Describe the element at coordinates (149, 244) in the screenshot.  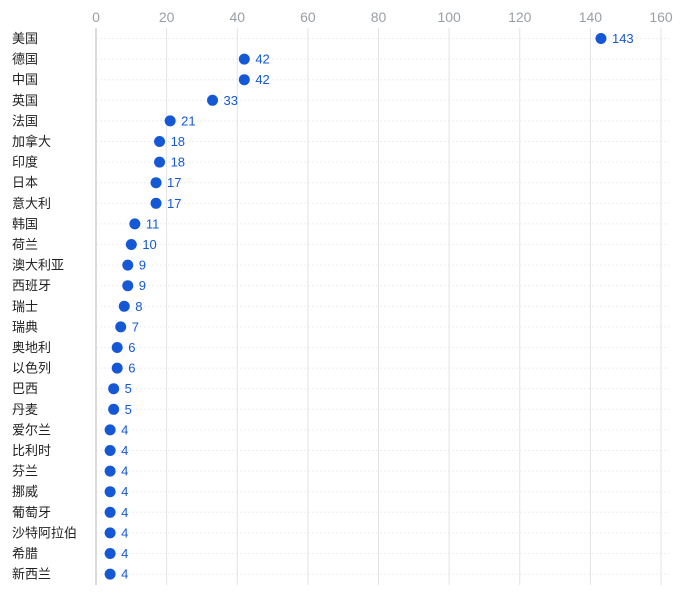
I see `value-label: 10` at that location.